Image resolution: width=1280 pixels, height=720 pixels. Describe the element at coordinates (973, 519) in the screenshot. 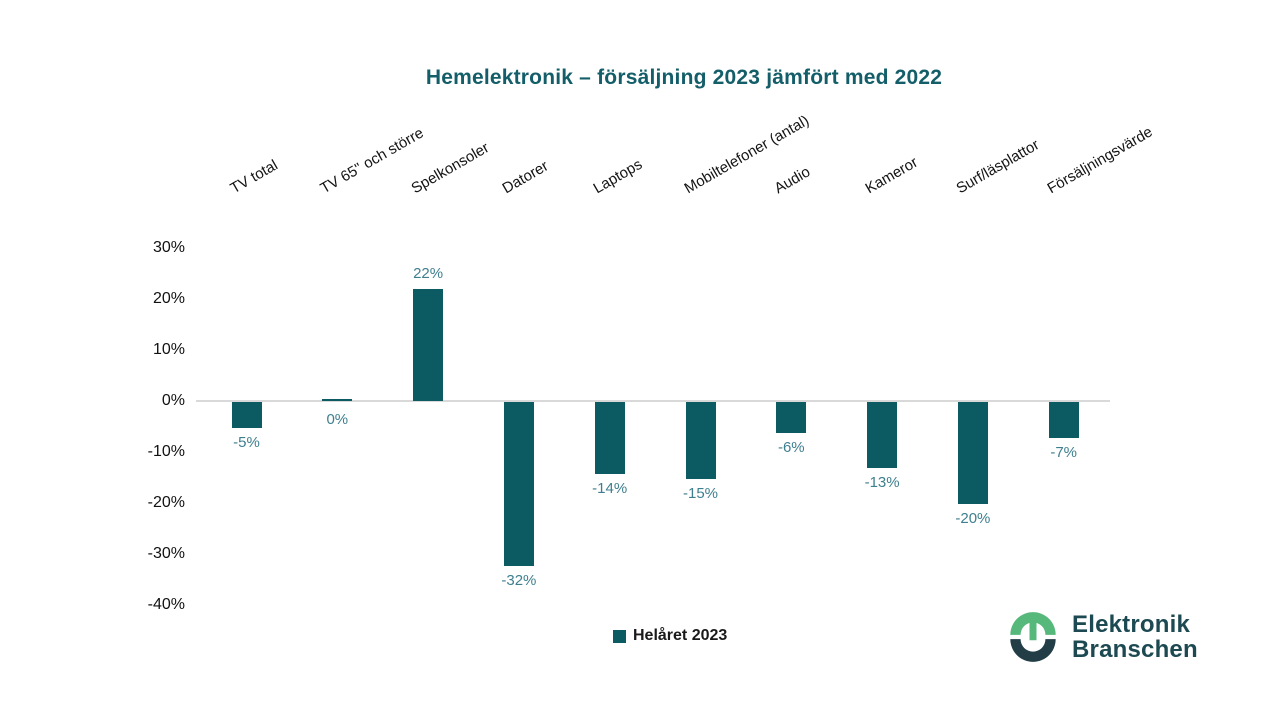

I see `bar-value-label: -20%` at that location.